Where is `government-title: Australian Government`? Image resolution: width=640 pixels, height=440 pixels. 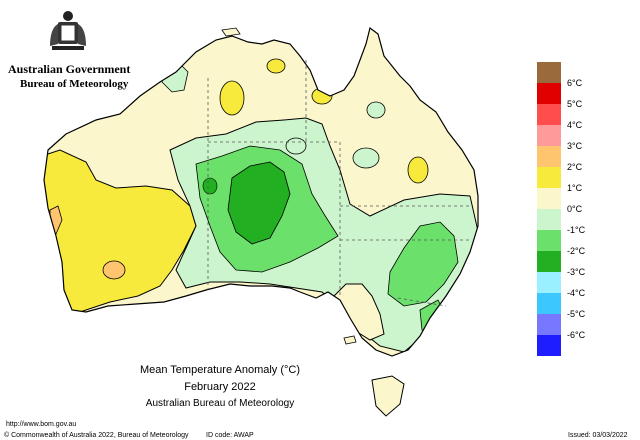
government-title: Australian Government is located at coordinates (69, 69).